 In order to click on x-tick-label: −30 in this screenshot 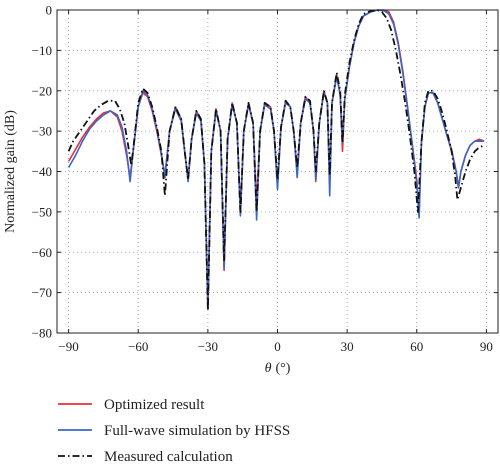, I will do `click(208, 346)`.